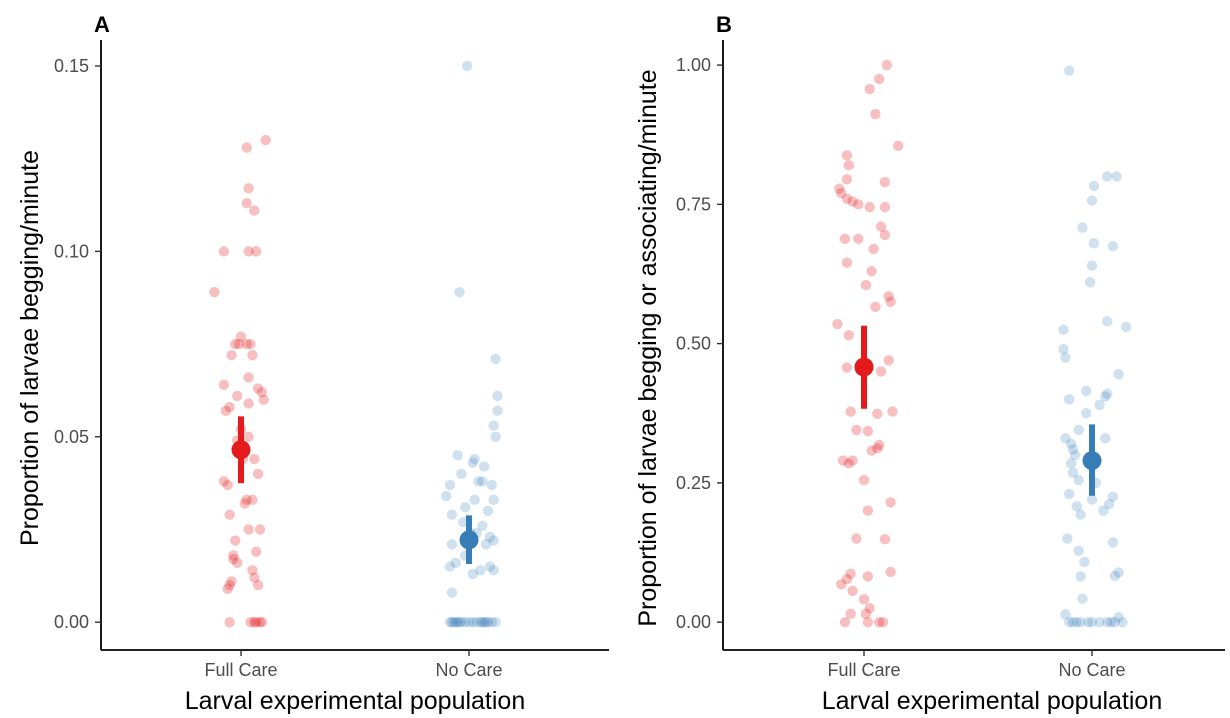 The image size is (1230, 718). What do you see at coordinates (693, 483) in the screenshot?
I see `panel-b-y-tick-label: 0.25` at bounding box center [693, 483].